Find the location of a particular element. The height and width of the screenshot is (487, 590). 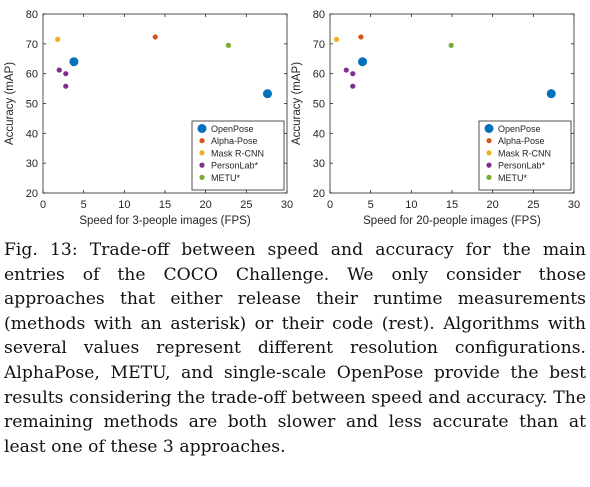

x-axis-label: Speed for 20-people images (FPS) is located at coordinates (452, 221).